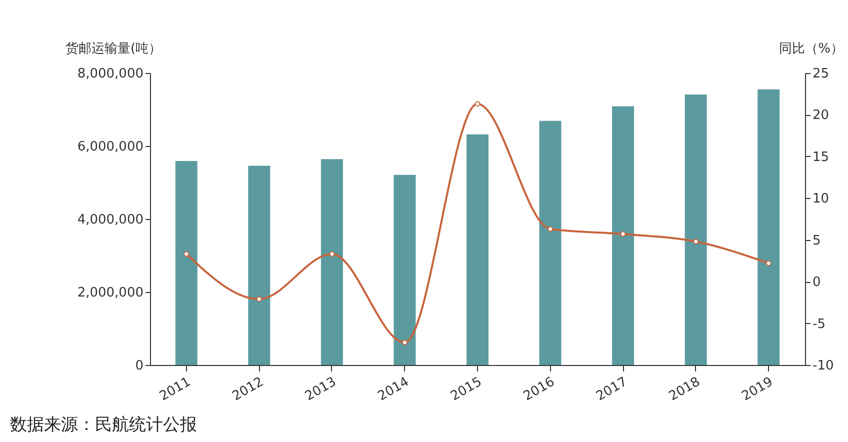 This screenshot has height=442, width=848. What do you see at coordinates (110, 293) in the screenshot?
I see `y-tick-label: 2,000,000` at bounding box center [110, 293].